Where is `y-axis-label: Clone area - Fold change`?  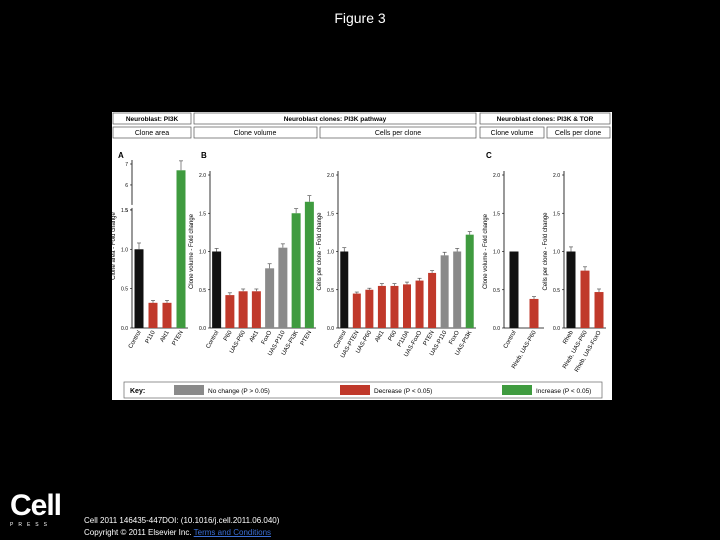
y-axis-label: Clone area - Fold change is located at coordinates (114, 245).